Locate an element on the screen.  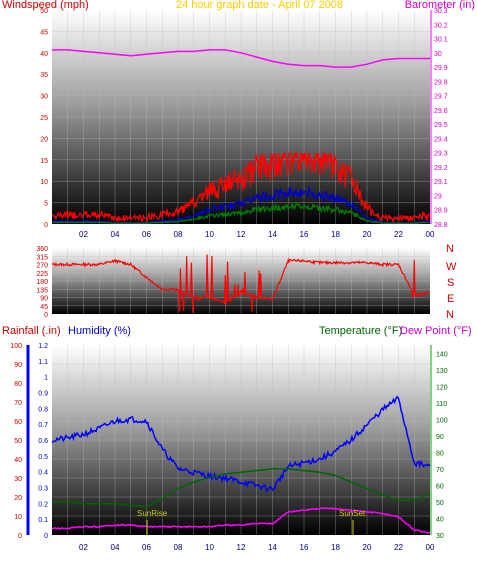
wind-y-tick: 40 is located at coordinates (44, 54).